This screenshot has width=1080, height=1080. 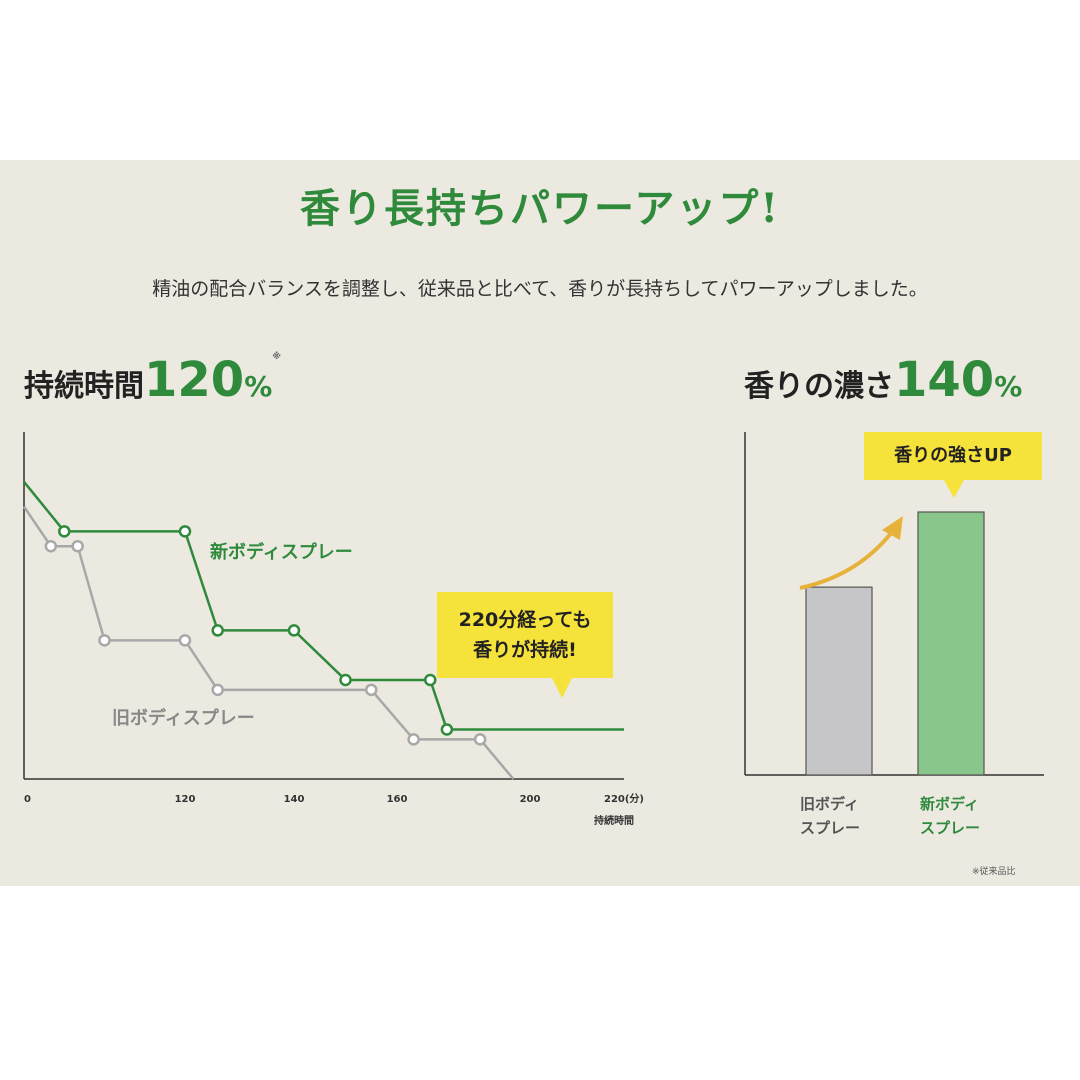 I want to click on bar-label-old-line1: 旧ボディ, so click(x=829, y=804).